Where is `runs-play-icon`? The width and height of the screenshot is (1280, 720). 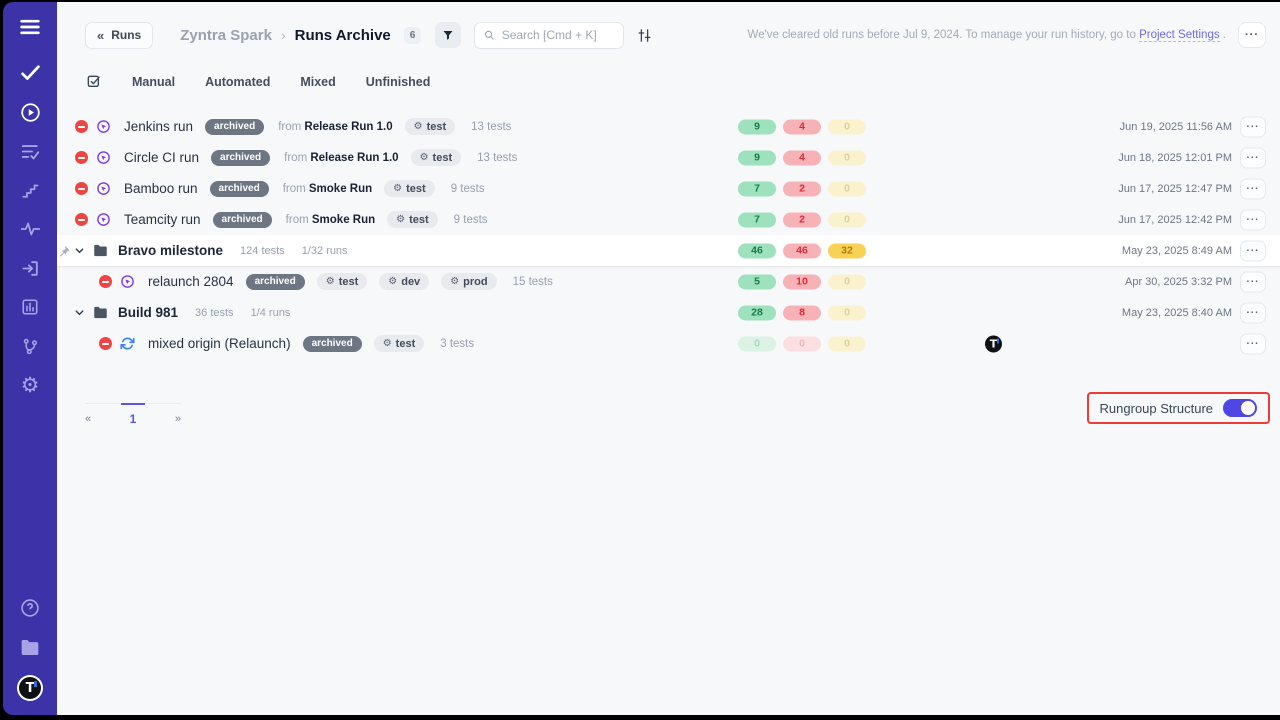
runs-play-icon is located at coordinates (30, 112).